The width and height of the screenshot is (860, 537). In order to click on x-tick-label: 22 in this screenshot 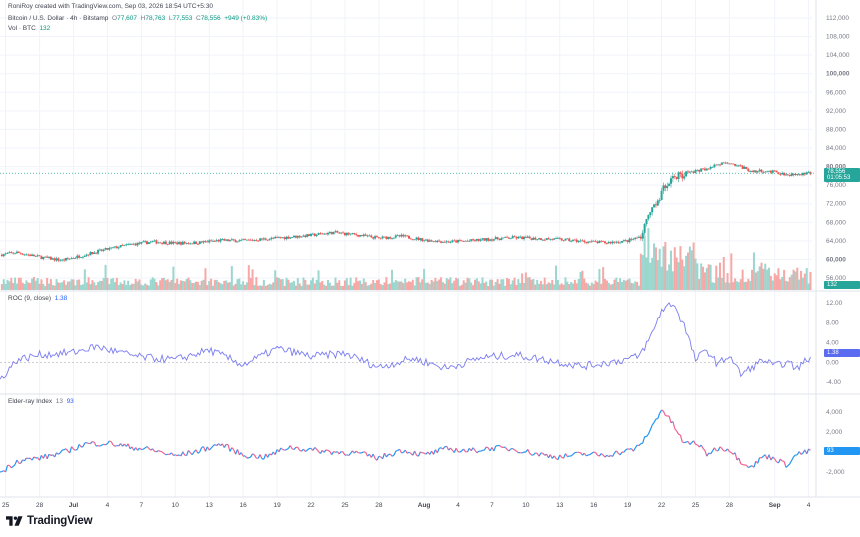, I will do `click(662, 505)`.